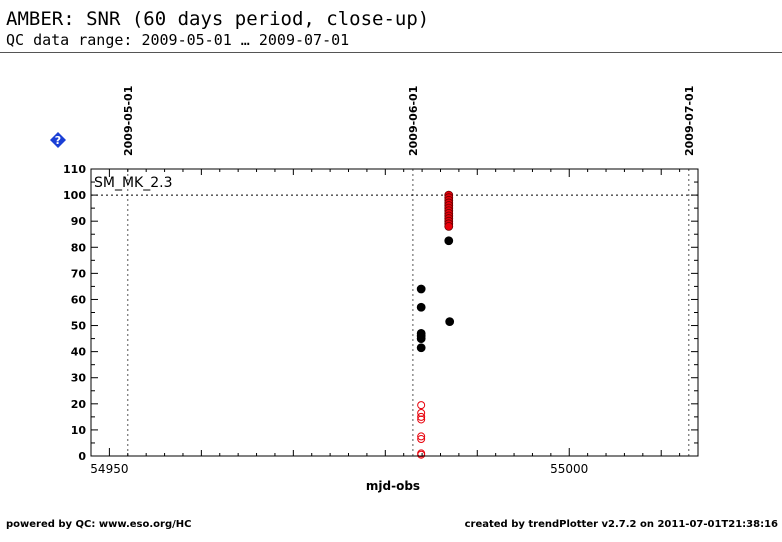  I want to click on footer-powered-by: powered by QC: www.eso.org/HC, so click(99, 524).